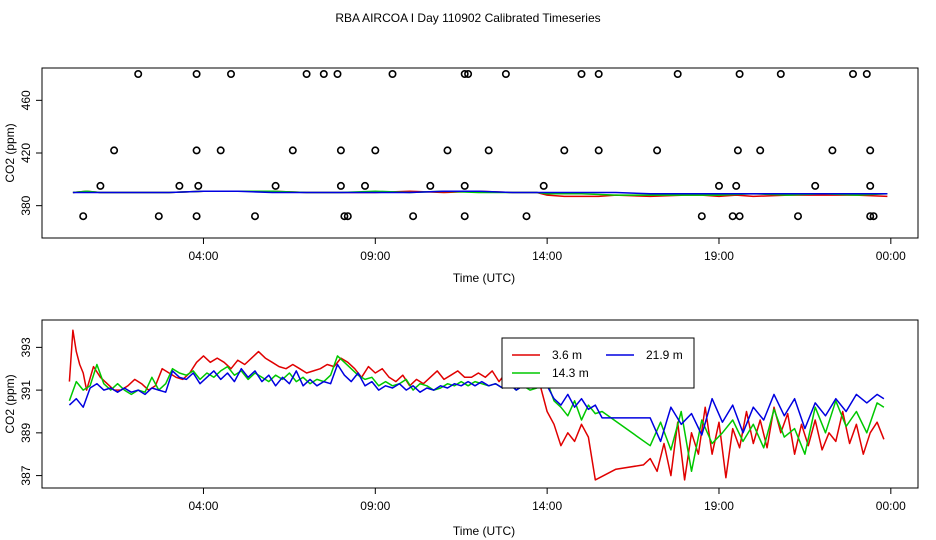 The width and height of the screenshot is (936, 540). I want to click on bottom-x-tick-label: 09:00, so click(375, 506).